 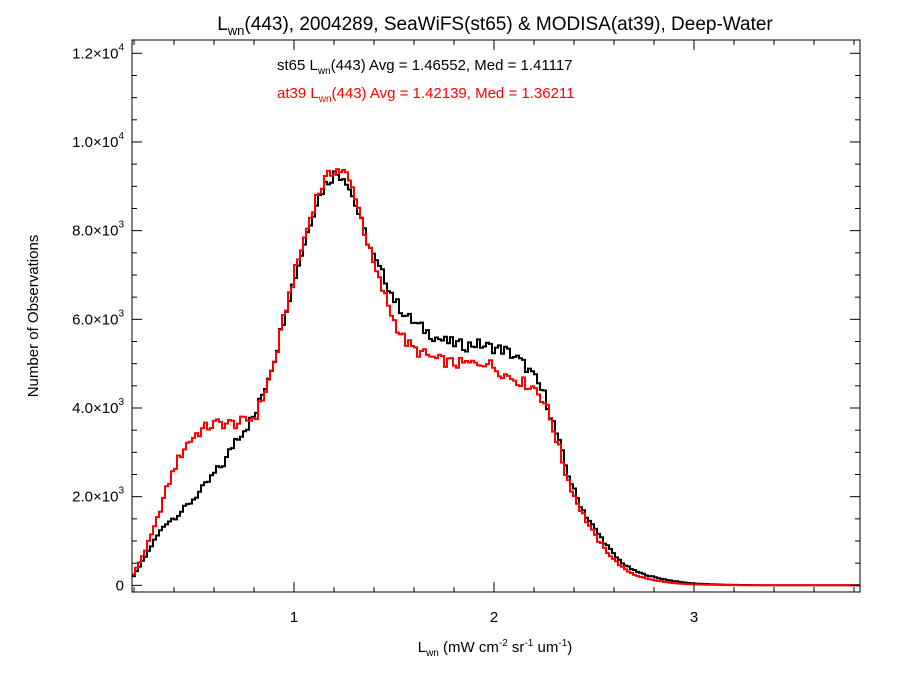 I want to click on y-tick-label: 0, so click(x=120, y=585).